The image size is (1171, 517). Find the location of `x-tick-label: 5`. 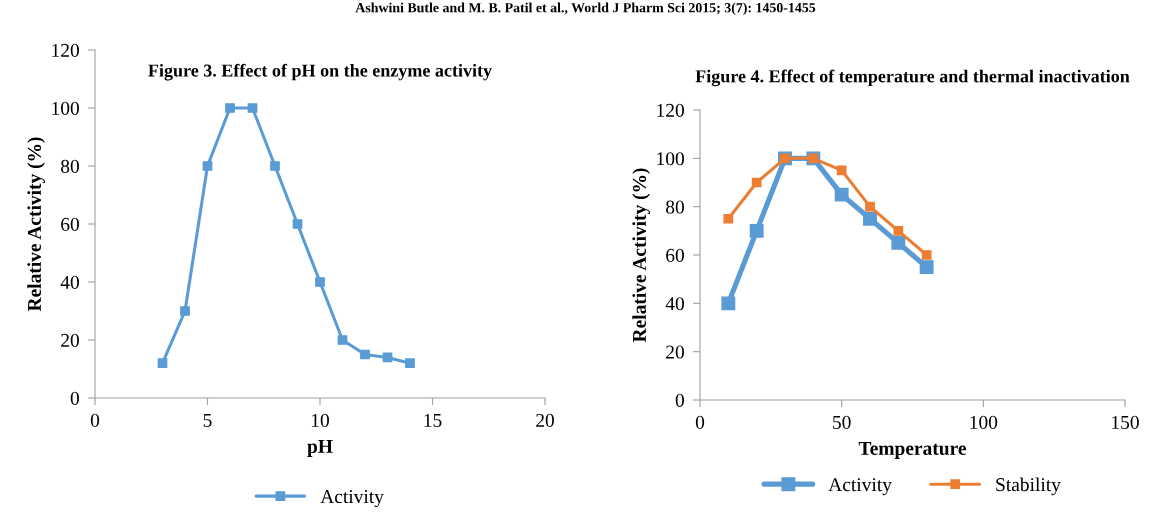

x-tick-label: 5 is located at coordinates (207, 420).